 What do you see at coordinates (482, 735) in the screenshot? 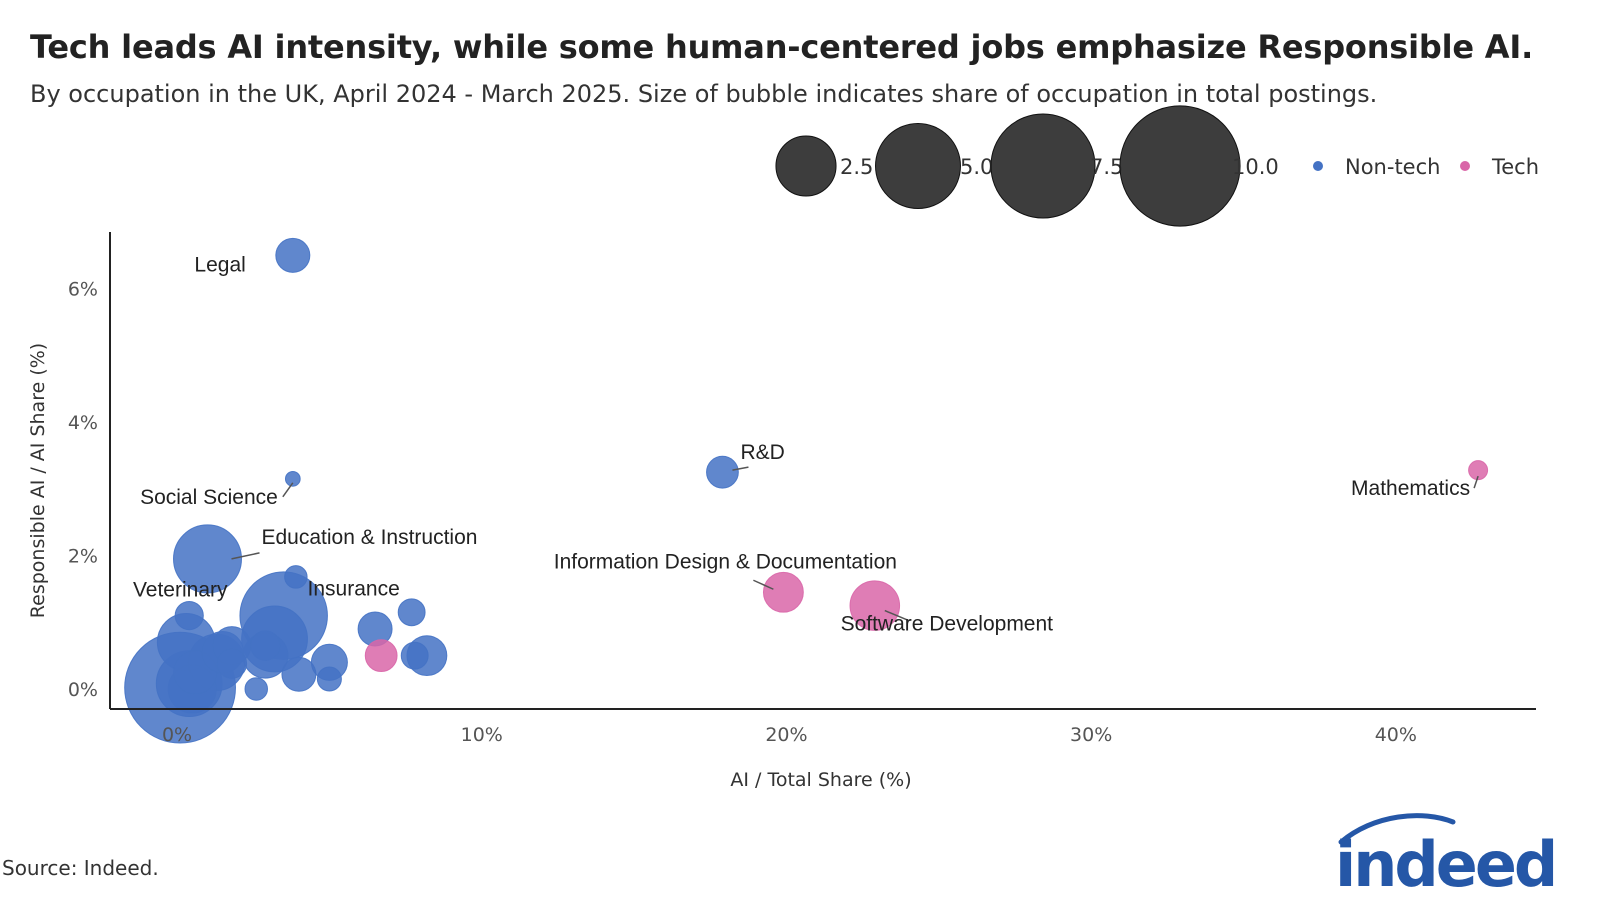
I see `x-tick-label: 10%` at bounding box center [482, 735].